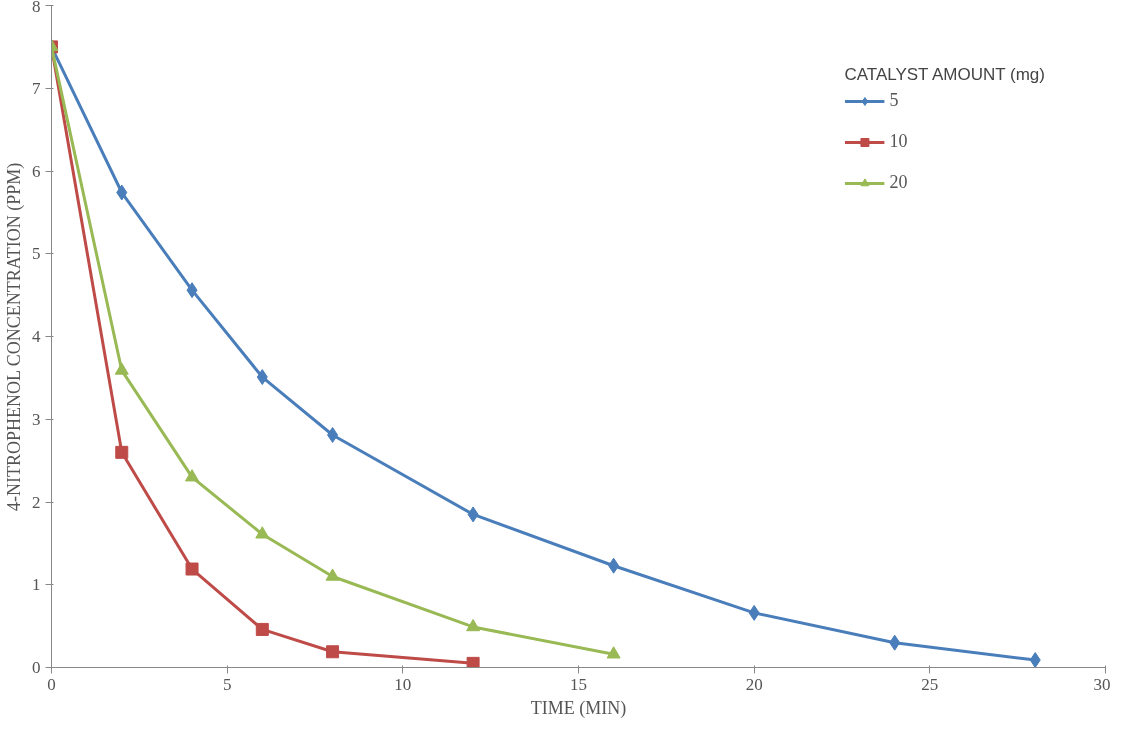  Describe the element at coordinates (36, 254) in the screenshot. I see `y-tick-label: 5` at that location.